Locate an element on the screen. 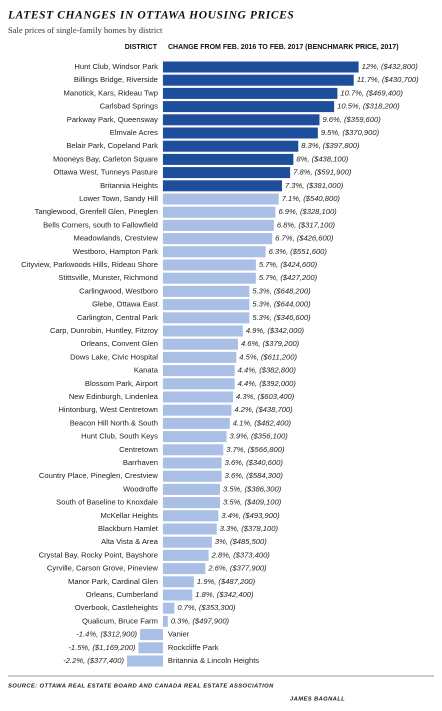 This screenshot has height=711, width=442. category-label: McKellar Heights is located at coordinates (130, 515).